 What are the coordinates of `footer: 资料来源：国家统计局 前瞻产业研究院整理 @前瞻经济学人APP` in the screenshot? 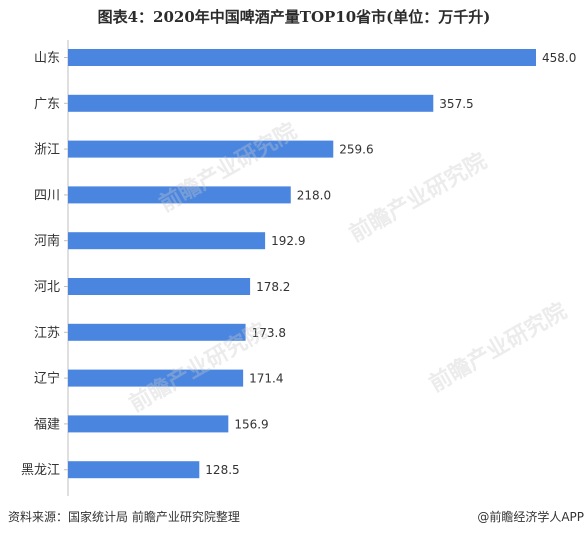 It's located at (294, 521).